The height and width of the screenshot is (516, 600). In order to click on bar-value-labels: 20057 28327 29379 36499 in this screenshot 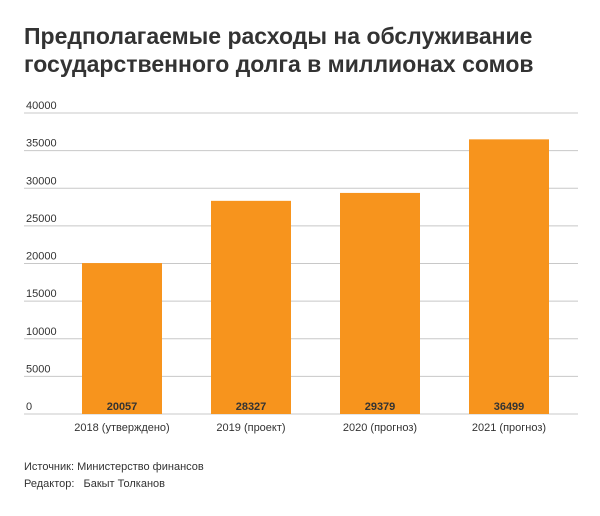, I will do `click(316, 407)`.